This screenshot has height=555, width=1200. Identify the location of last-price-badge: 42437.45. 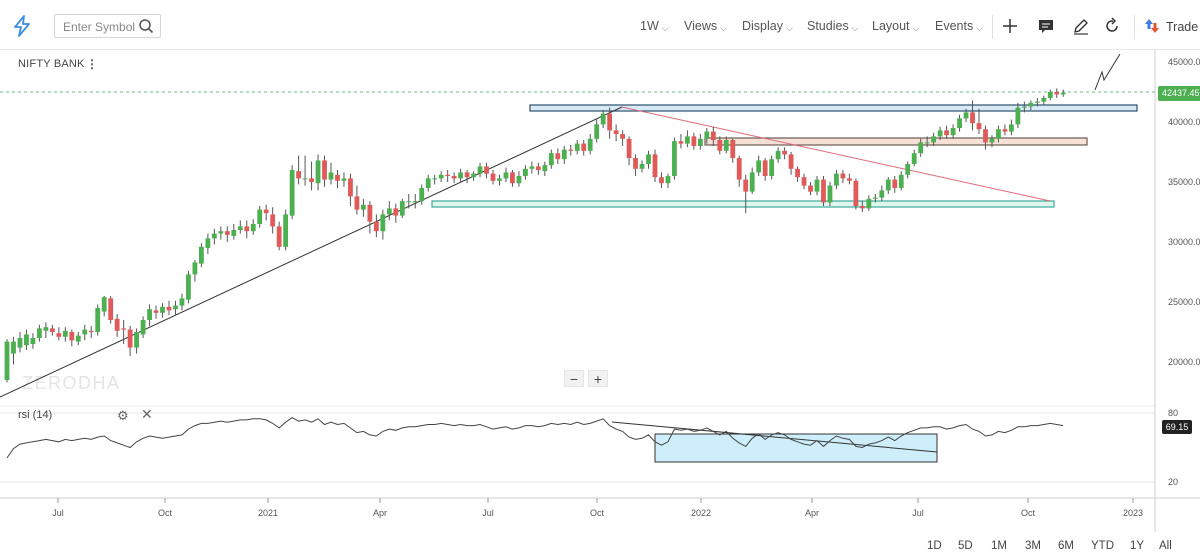
(1179, 93).